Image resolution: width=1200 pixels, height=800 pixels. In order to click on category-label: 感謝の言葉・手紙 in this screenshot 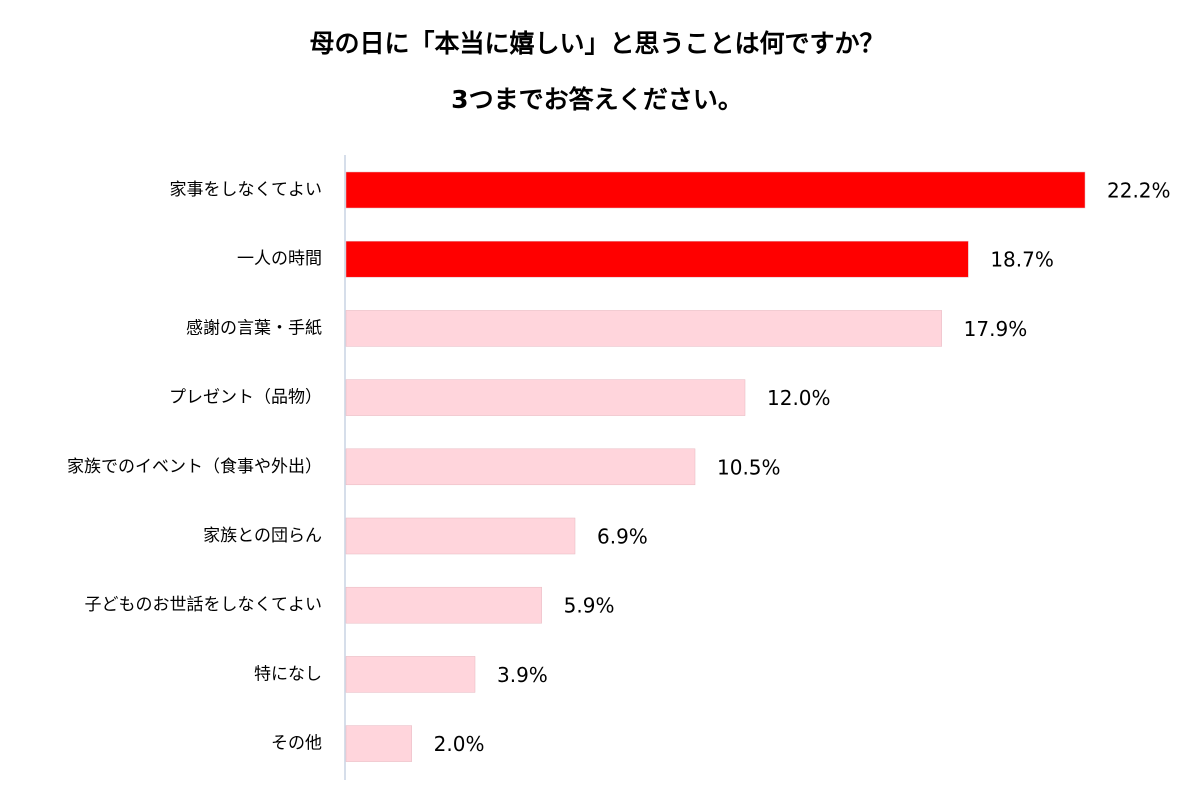, I will do `click(254, 328)`.